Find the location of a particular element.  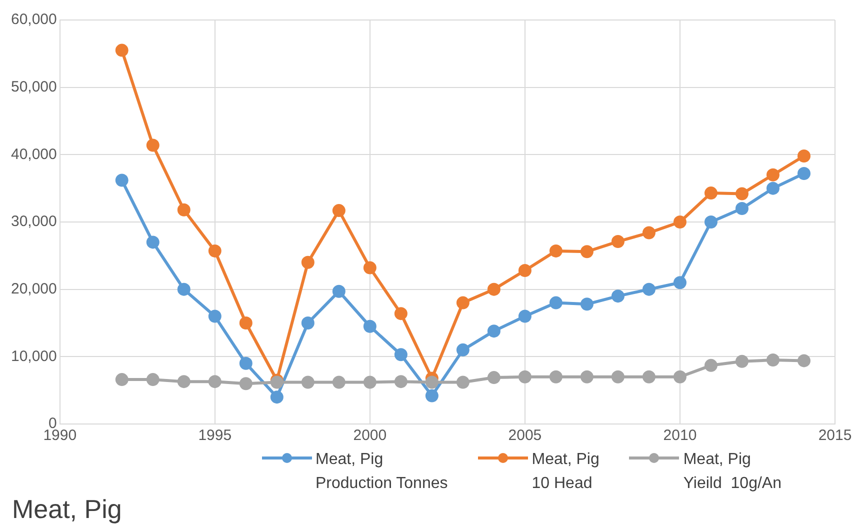

y-tick-label: 20,000 is located at coordinates (33, 289).